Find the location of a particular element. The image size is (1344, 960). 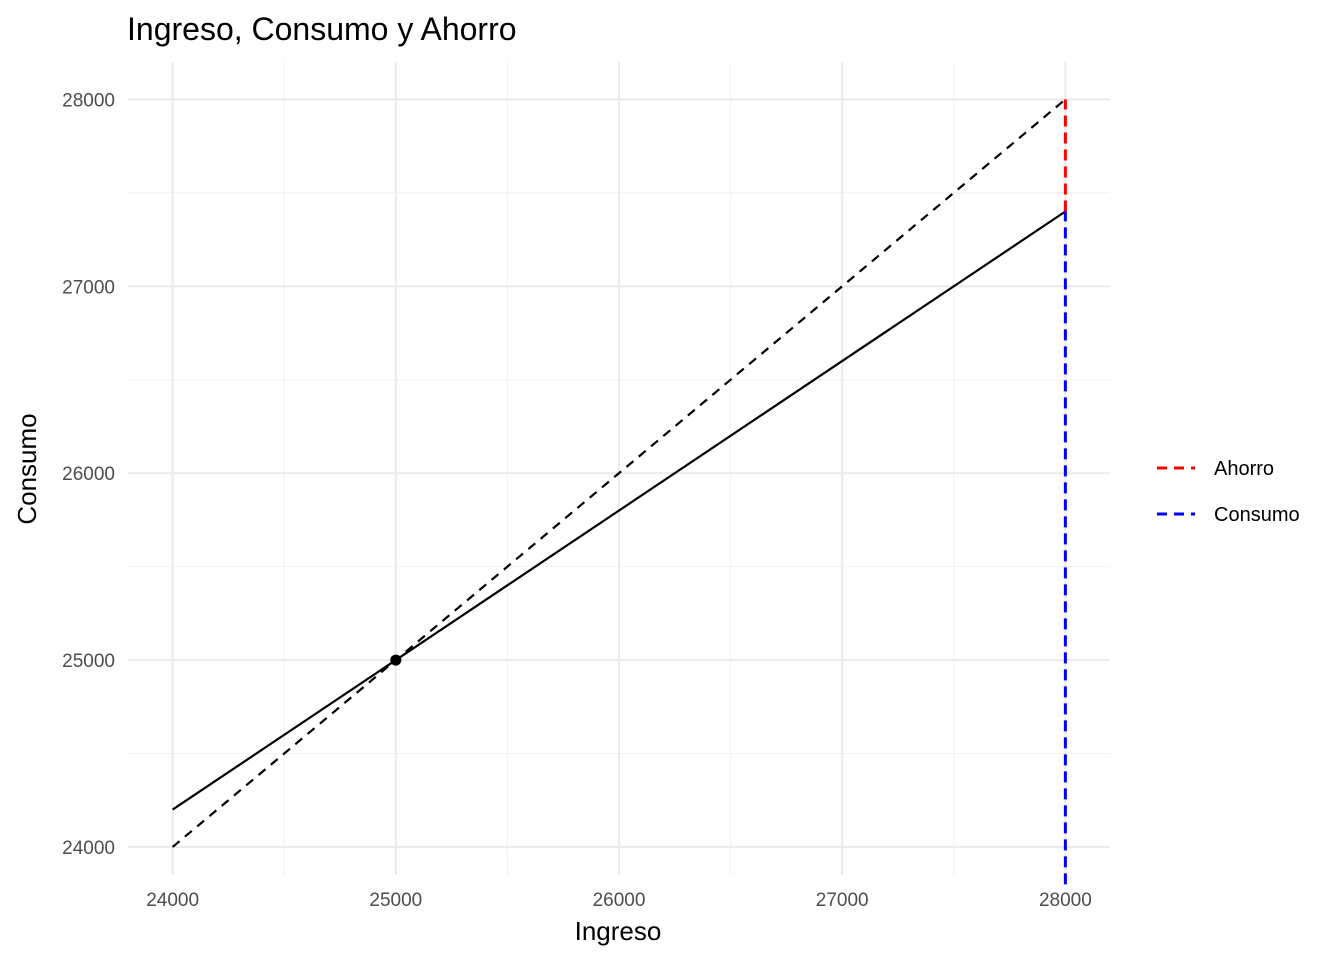

x-tick-label: 26000 is located at coordinates (619, 900).